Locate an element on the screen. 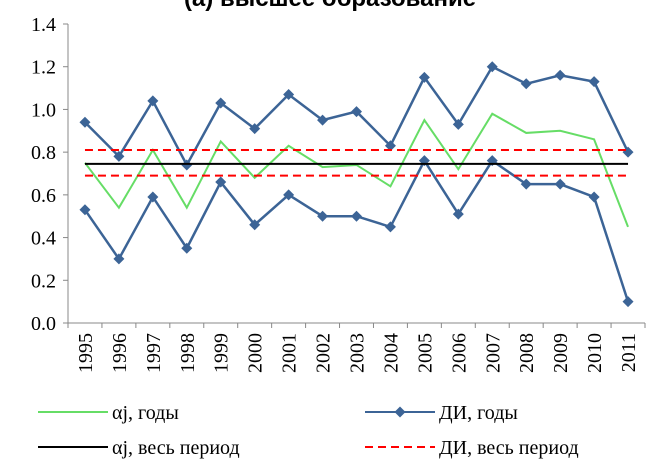 The width and height of the screenshot is (646, 461). legend-marker is located at coordinates (400, 412).